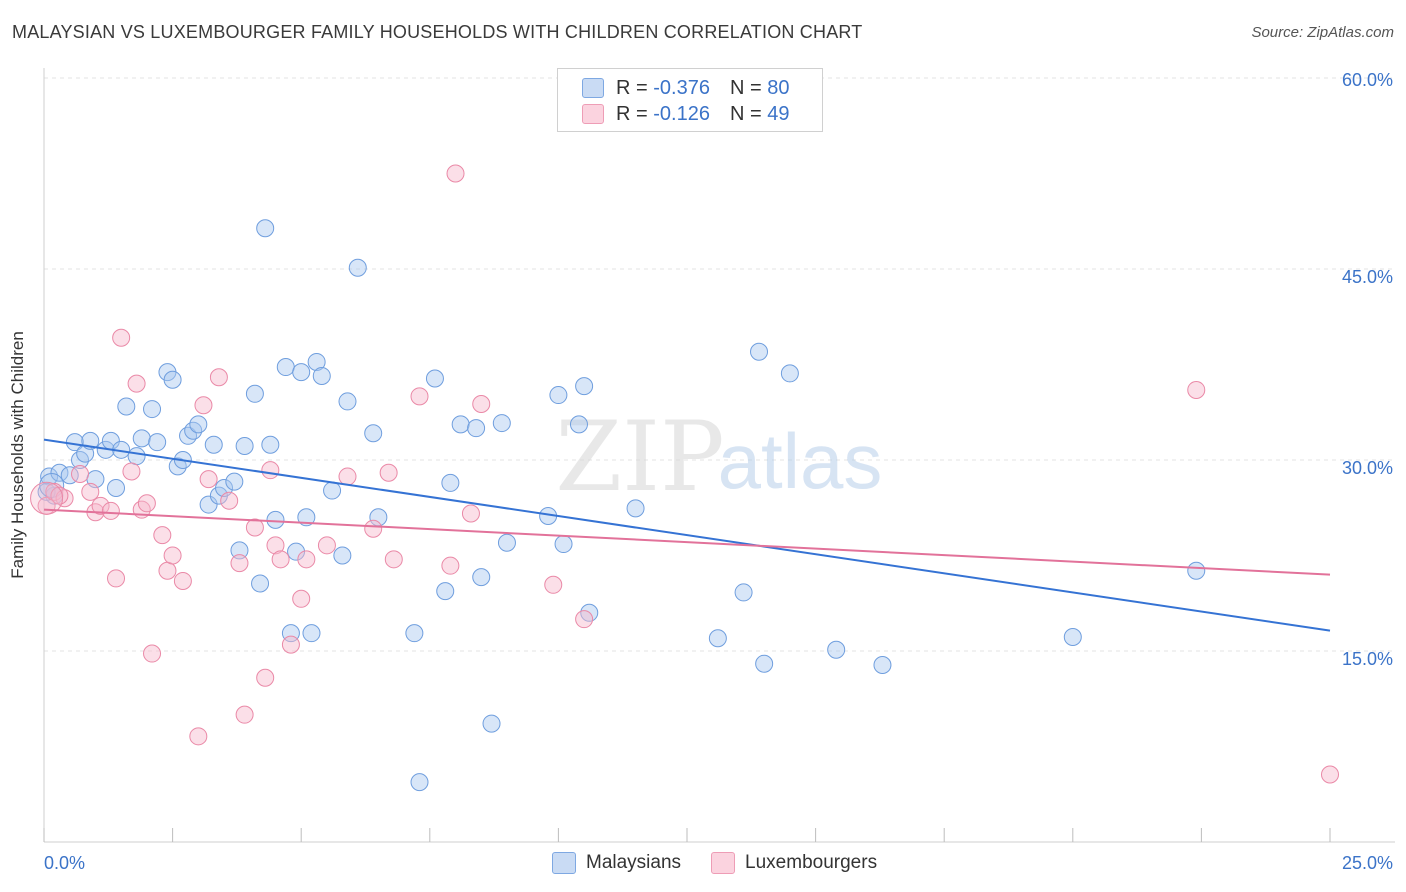 The height and width of the screenshot is (892, 1406). What do you see at coordinates (639, 457) in the screenshot?
I see `watermark-zip: ZIP` at bounding box center [639, 457].